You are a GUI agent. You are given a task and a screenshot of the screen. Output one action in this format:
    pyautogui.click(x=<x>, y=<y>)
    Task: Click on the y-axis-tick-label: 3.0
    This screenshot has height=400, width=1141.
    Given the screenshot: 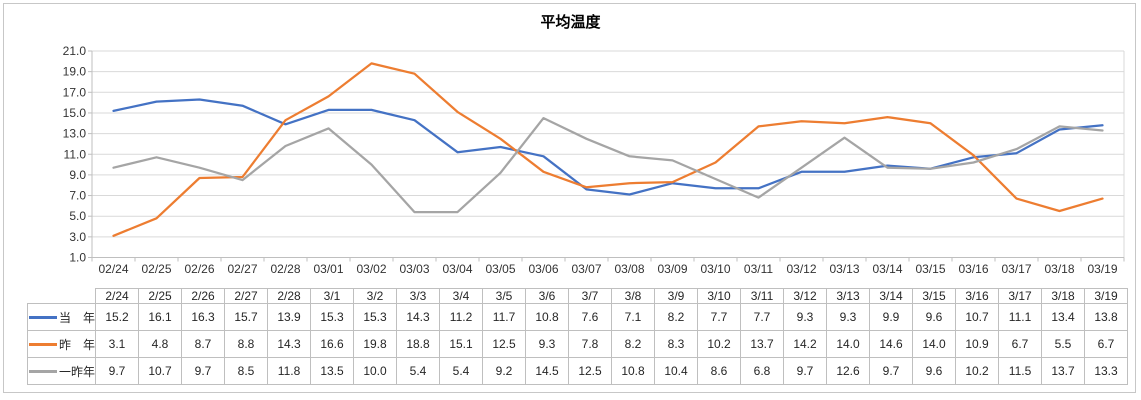 What is the action you would take?
    pyautogui.click(x=77, y=237)
    